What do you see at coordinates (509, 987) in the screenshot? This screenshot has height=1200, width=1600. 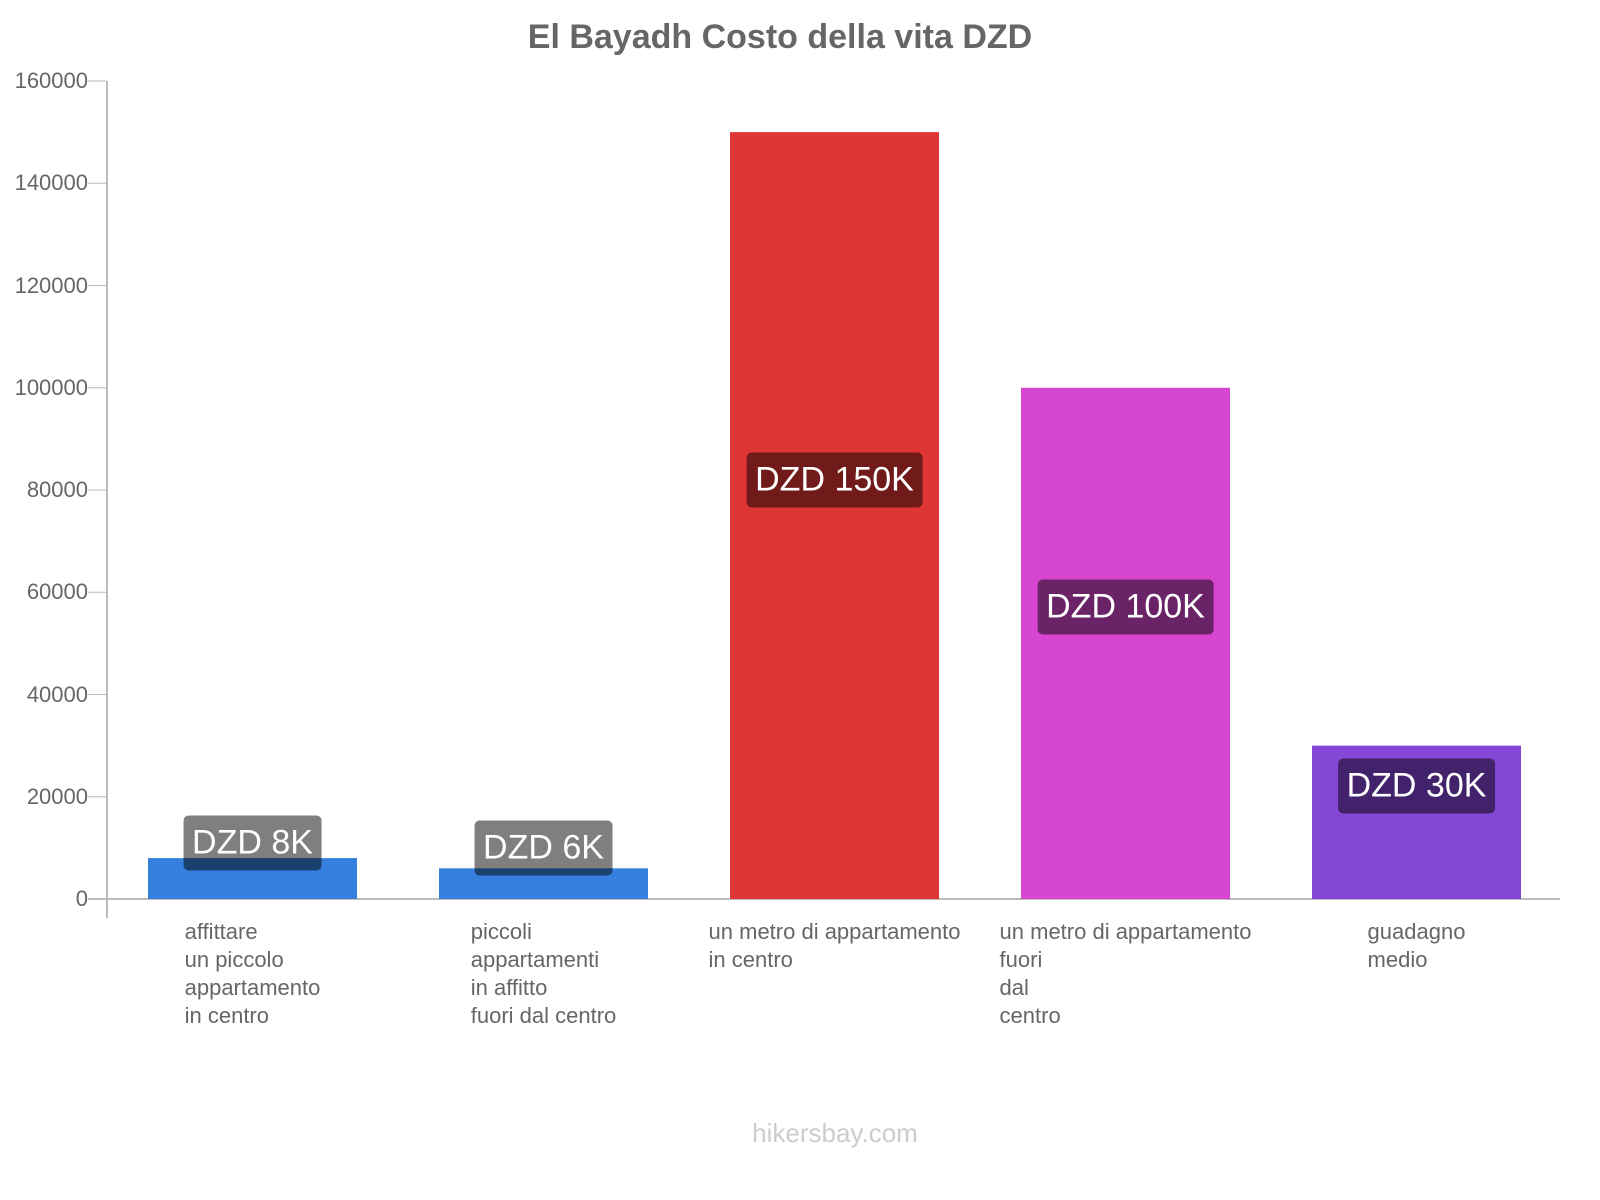 I see `x-category-line: in affitto` at bounding box center [509, 987].